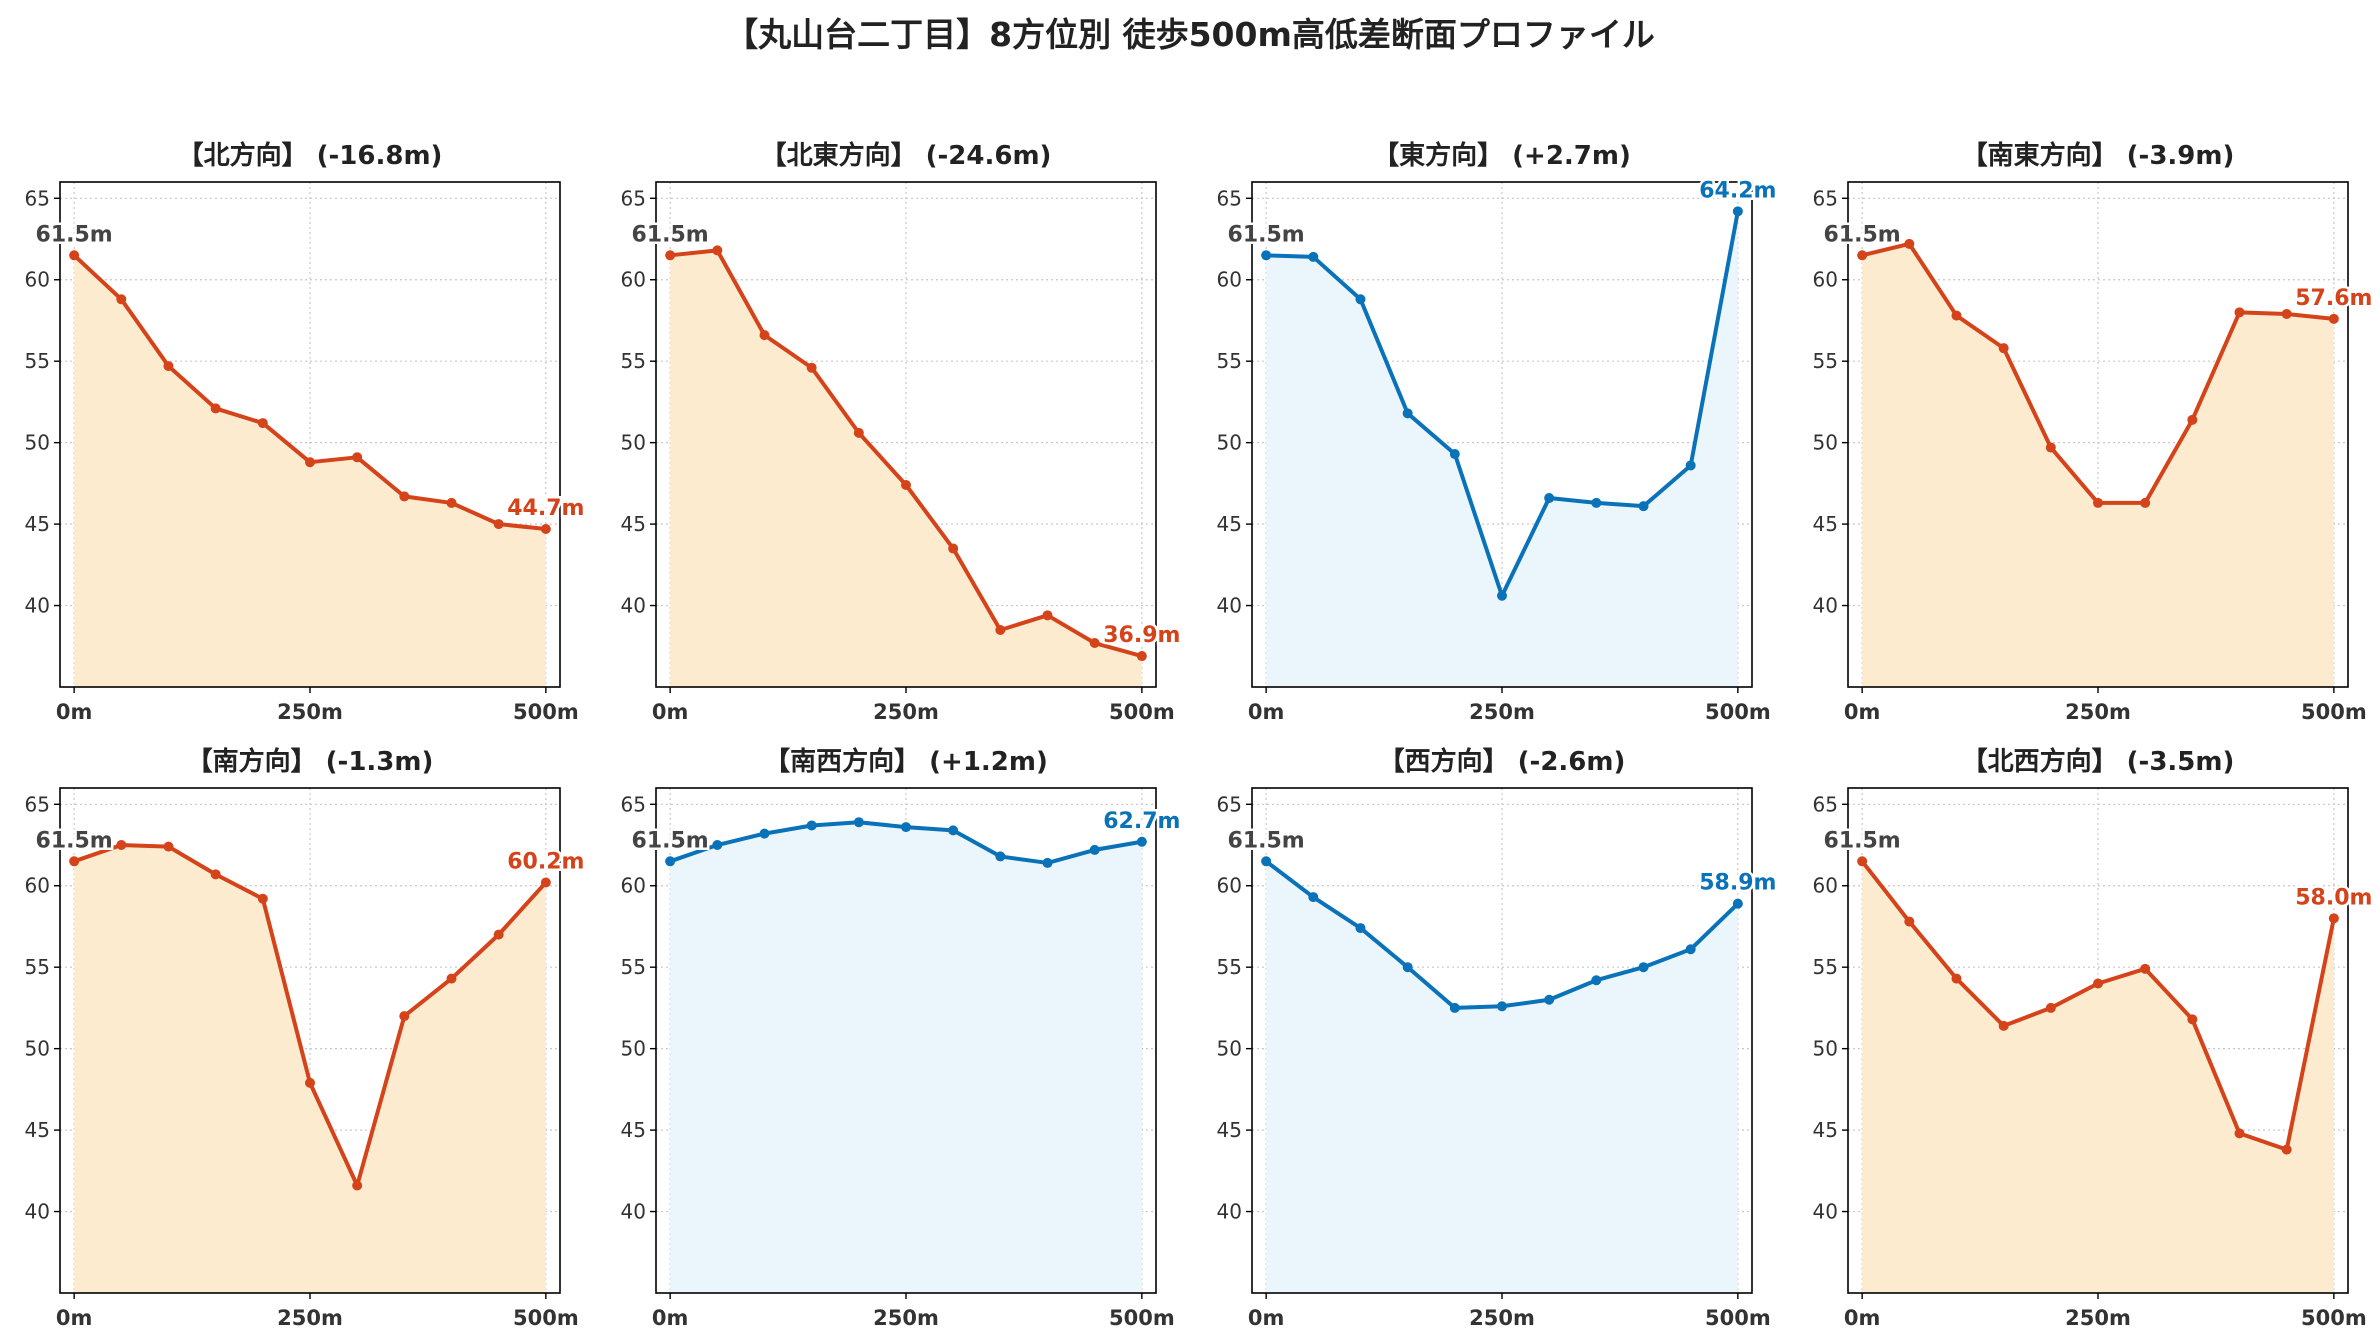 The width and height of the screenshot is (2380, 1340). I want to click on y-tick-label: 50, so click(37, 443).